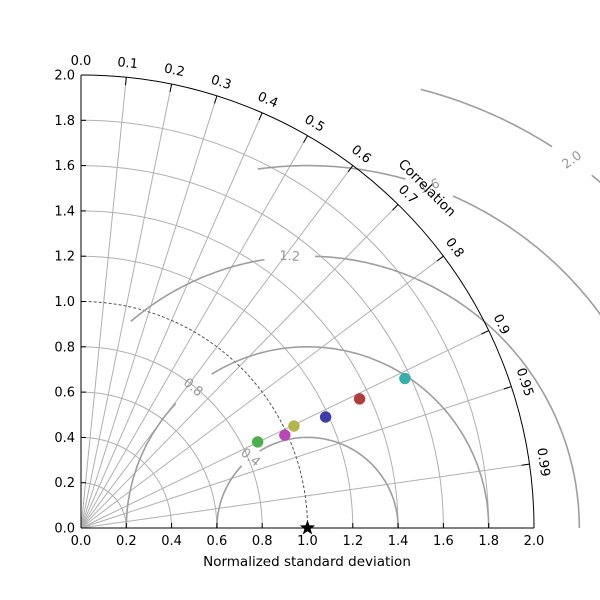 The width and height of the screenshot is (600, 600). I want to click on correlation-tick-label: 0.2, so click(174, 70).